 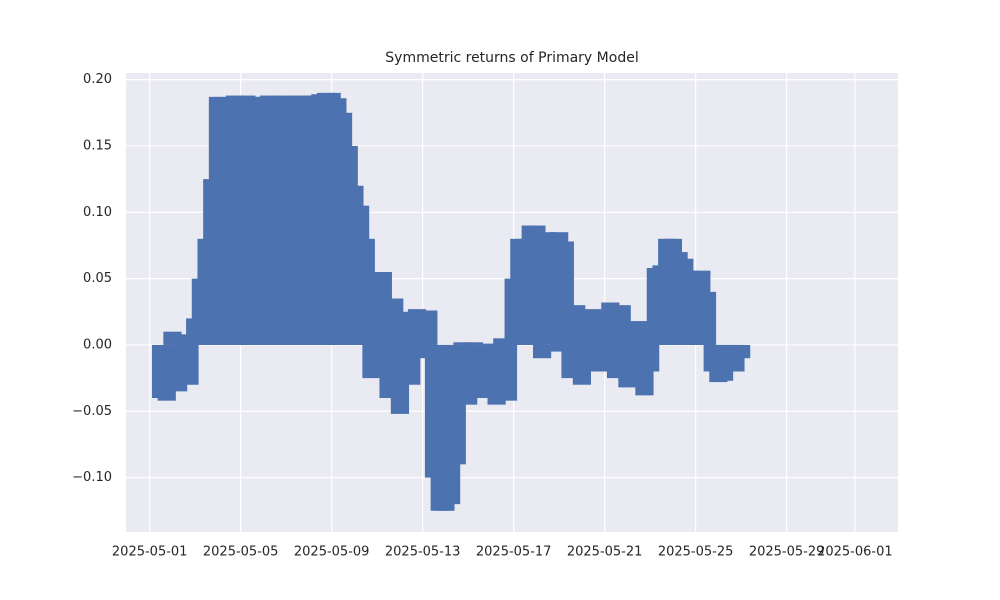 What do you see at coordinates (787, 552) in the screenshot?
I see `x-tick-label: 2025-05-29` at bounding box center [787, 552].